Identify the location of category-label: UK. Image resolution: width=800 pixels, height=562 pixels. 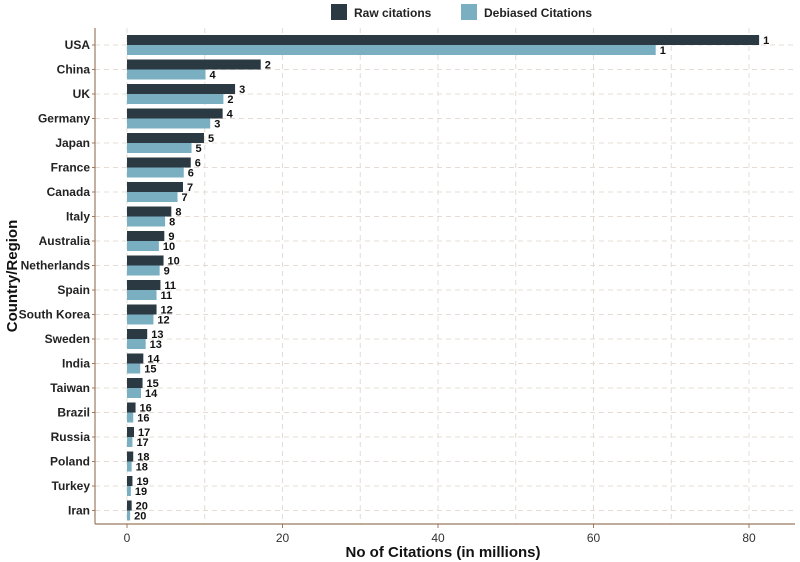
(82, 94).